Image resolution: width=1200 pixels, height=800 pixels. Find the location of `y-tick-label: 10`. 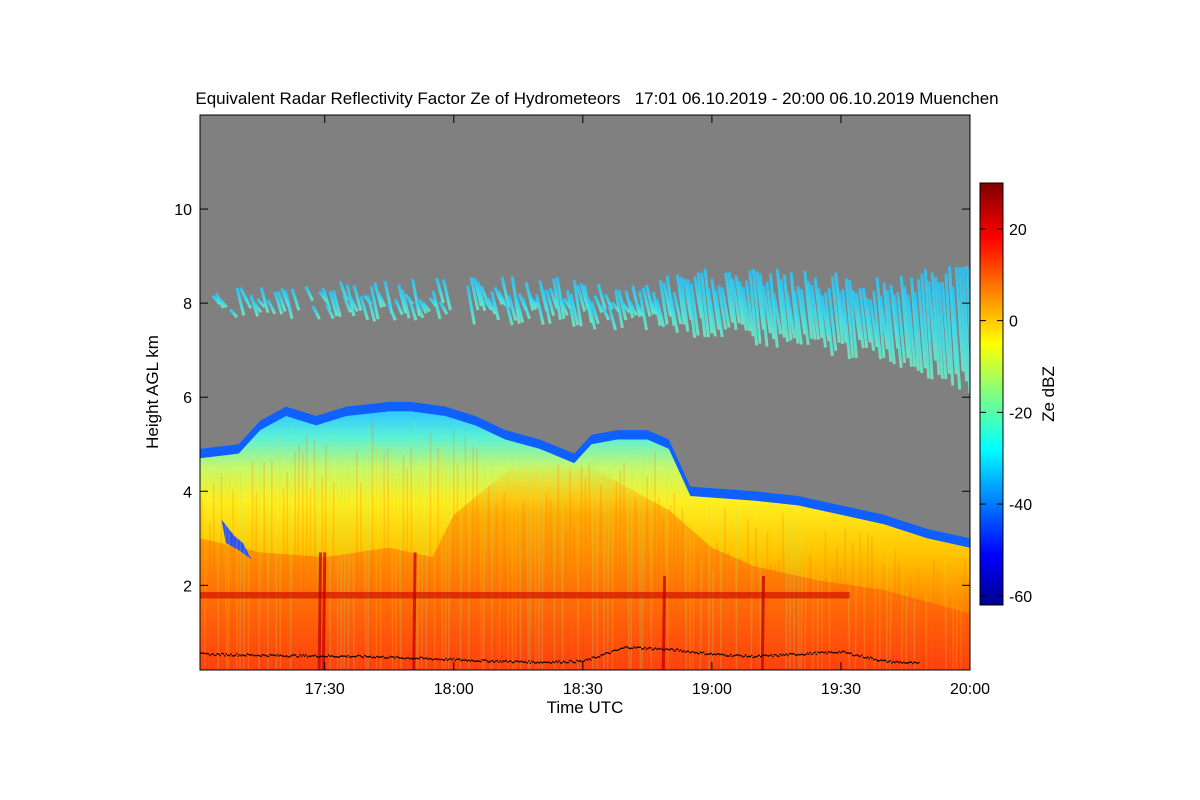

y-tick-label: 10 is located at coordinates (183, 210).